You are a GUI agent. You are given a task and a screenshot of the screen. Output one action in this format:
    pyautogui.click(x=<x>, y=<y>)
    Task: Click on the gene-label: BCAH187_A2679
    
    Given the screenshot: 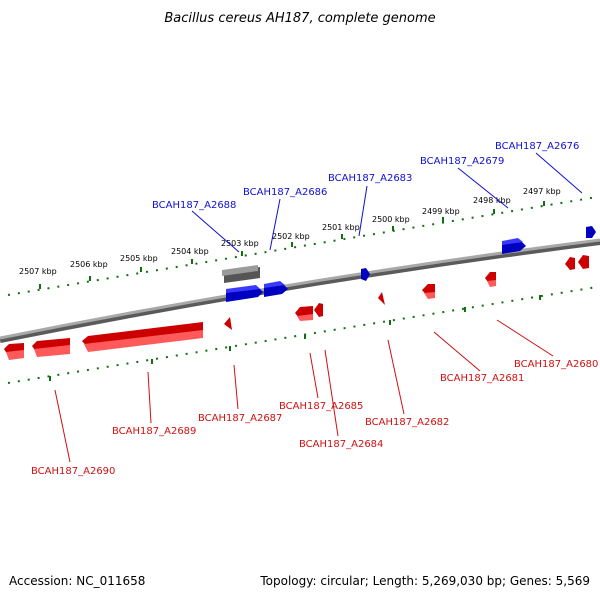 What is the action you would take?
    pyautogui.click(x=462, y=161)
    